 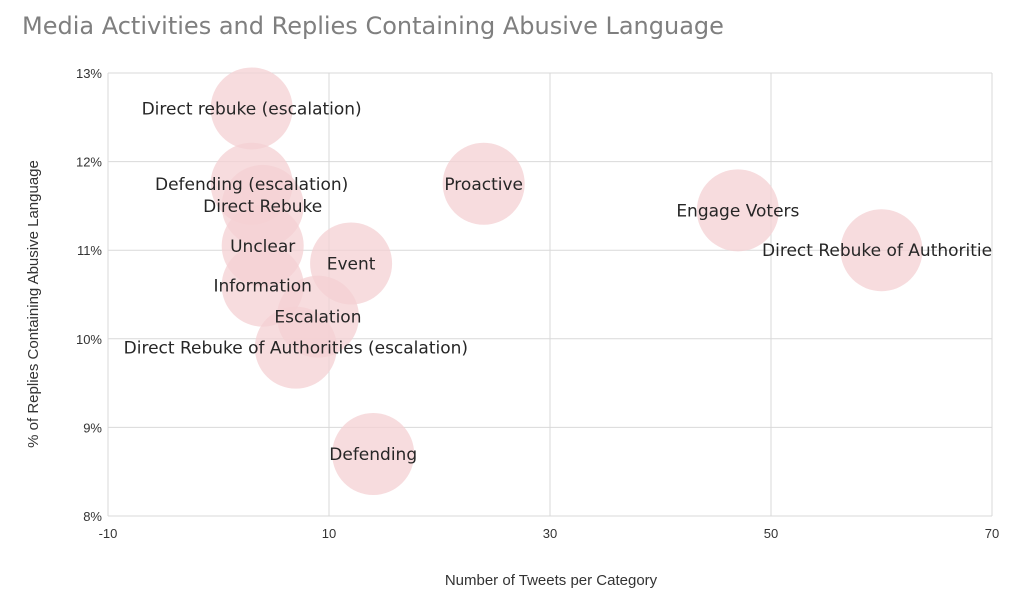 What do you see at coordinates (89, 250) in the screenshot?
I see `y-tick-label: 11%` at bounding box center [89, 250].